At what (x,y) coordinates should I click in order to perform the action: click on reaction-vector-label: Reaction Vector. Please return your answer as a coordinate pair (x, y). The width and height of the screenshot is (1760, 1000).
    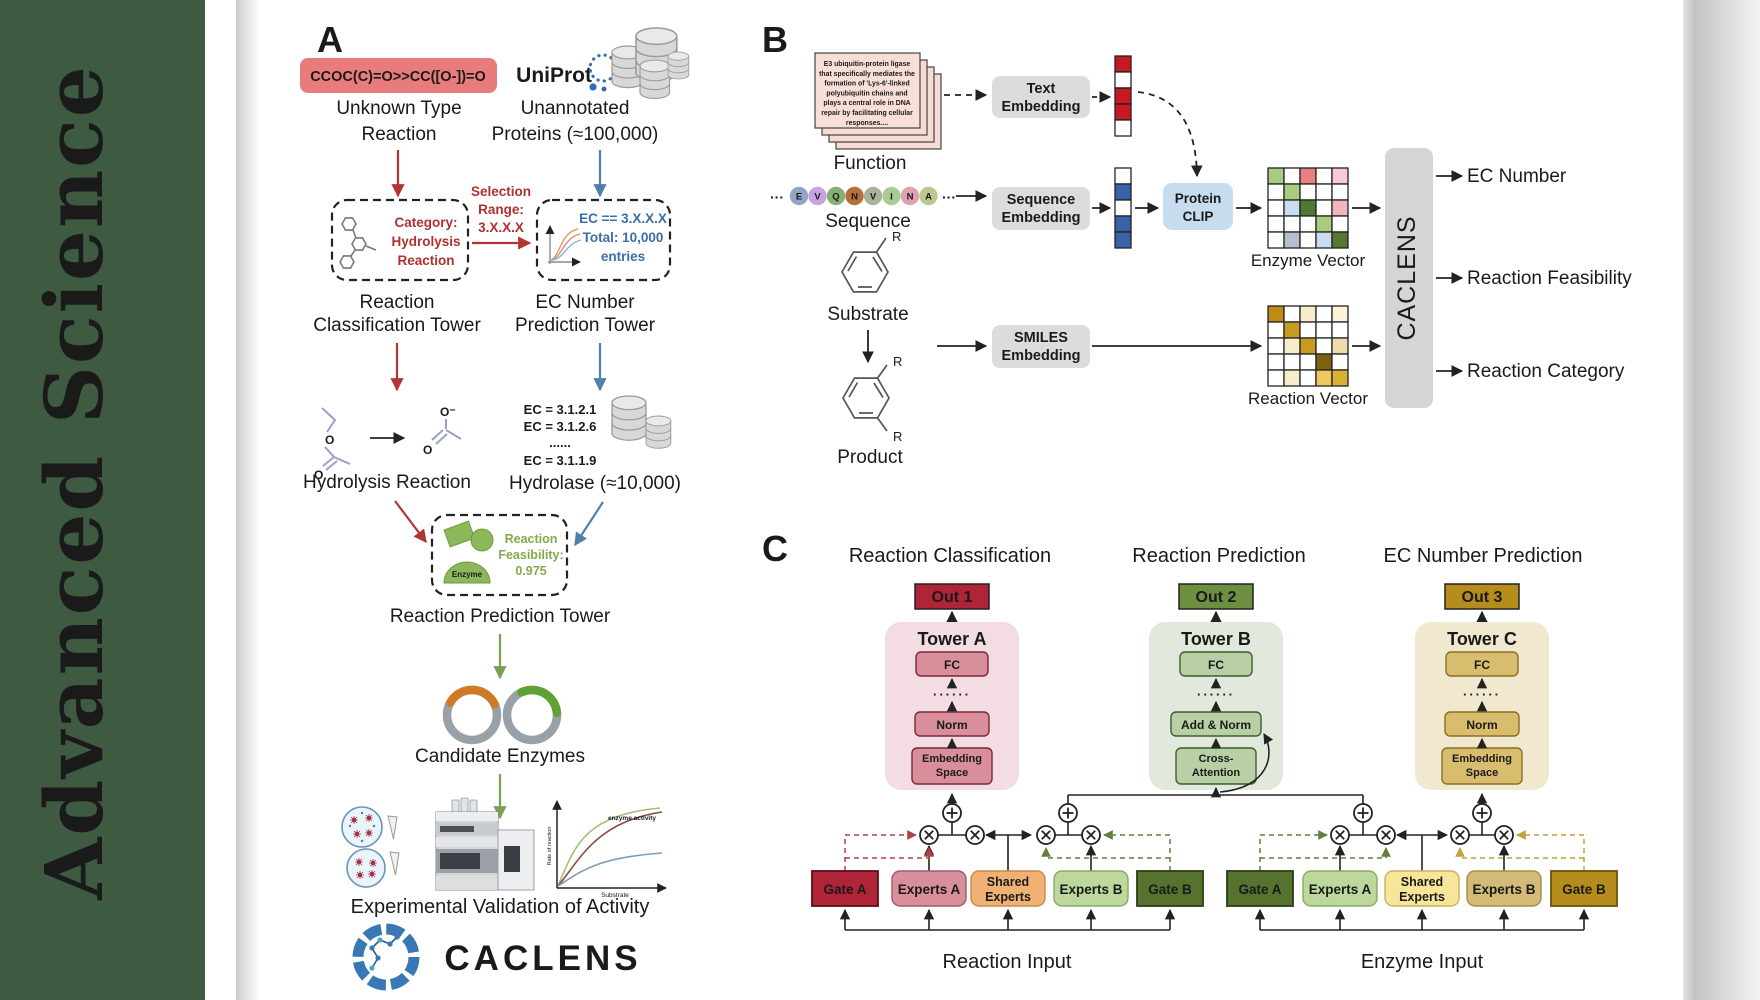
    Looking at the image, I should click on (1308, 398).